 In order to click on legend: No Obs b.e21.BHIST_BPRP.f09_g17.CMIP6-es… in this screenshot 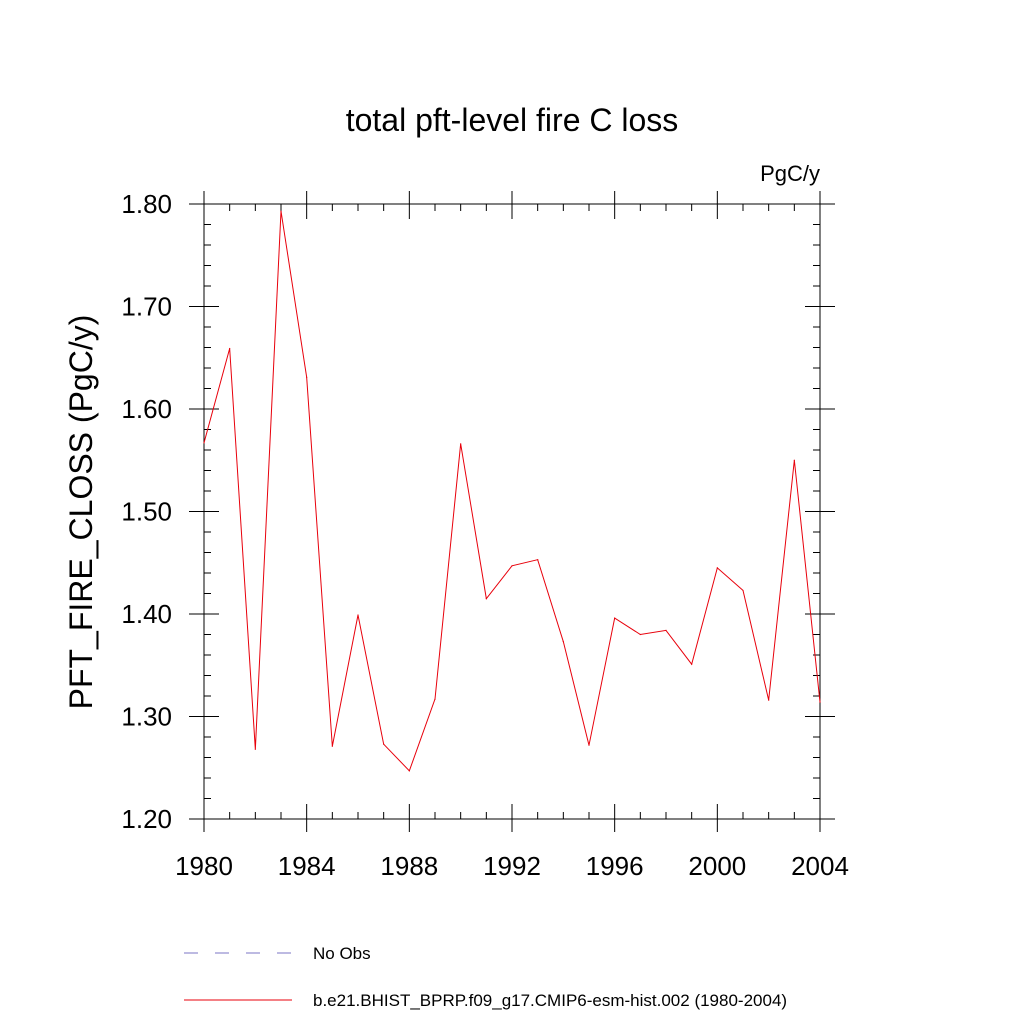, I will do `click(485, 977)`.